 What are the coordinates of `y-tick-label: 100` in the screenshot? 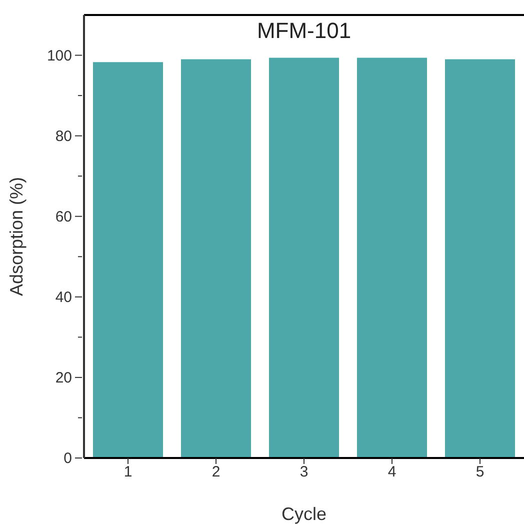 It's located at (59, 55).